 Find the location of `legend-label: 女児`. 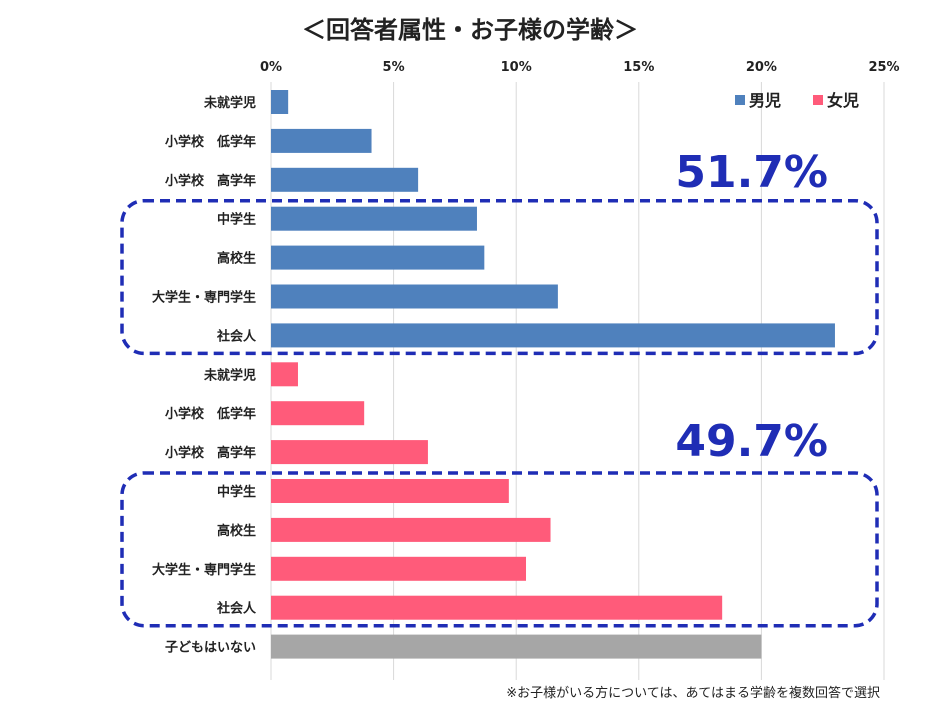

legend-label: 女児 is located at coordinates (843, 100).